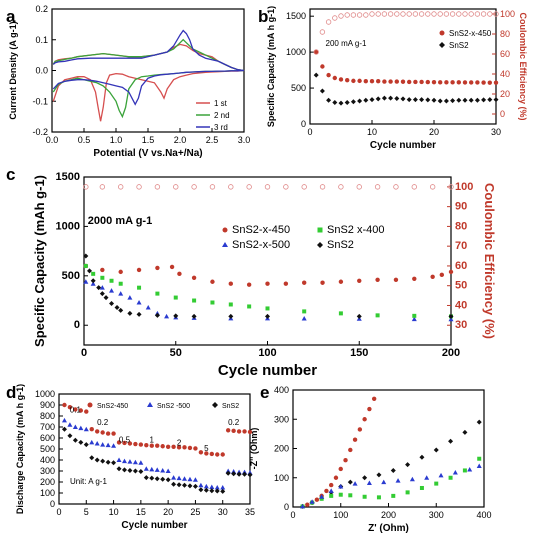 Image resolution: width=533 pixels, height=550 pixels. What do you see at coordinates (436, 515) in the screenshot?
I see `x-tick-label: 300` at bounding box center [436, 515].